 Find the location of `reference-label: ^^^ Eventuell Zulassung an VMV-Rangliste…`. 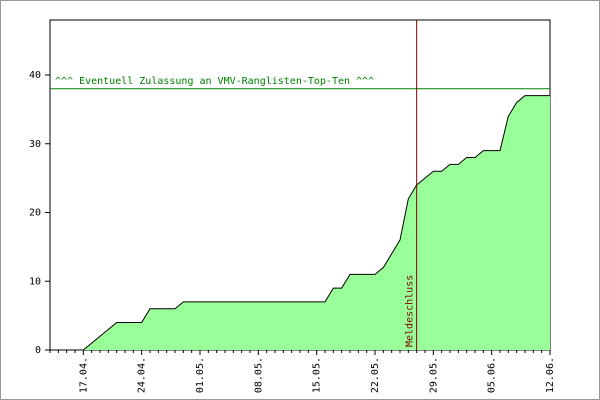

reference-label: ^^^ Eventuell Zulassung an VMV-Rangliste… is located at coordinates (214, 81).